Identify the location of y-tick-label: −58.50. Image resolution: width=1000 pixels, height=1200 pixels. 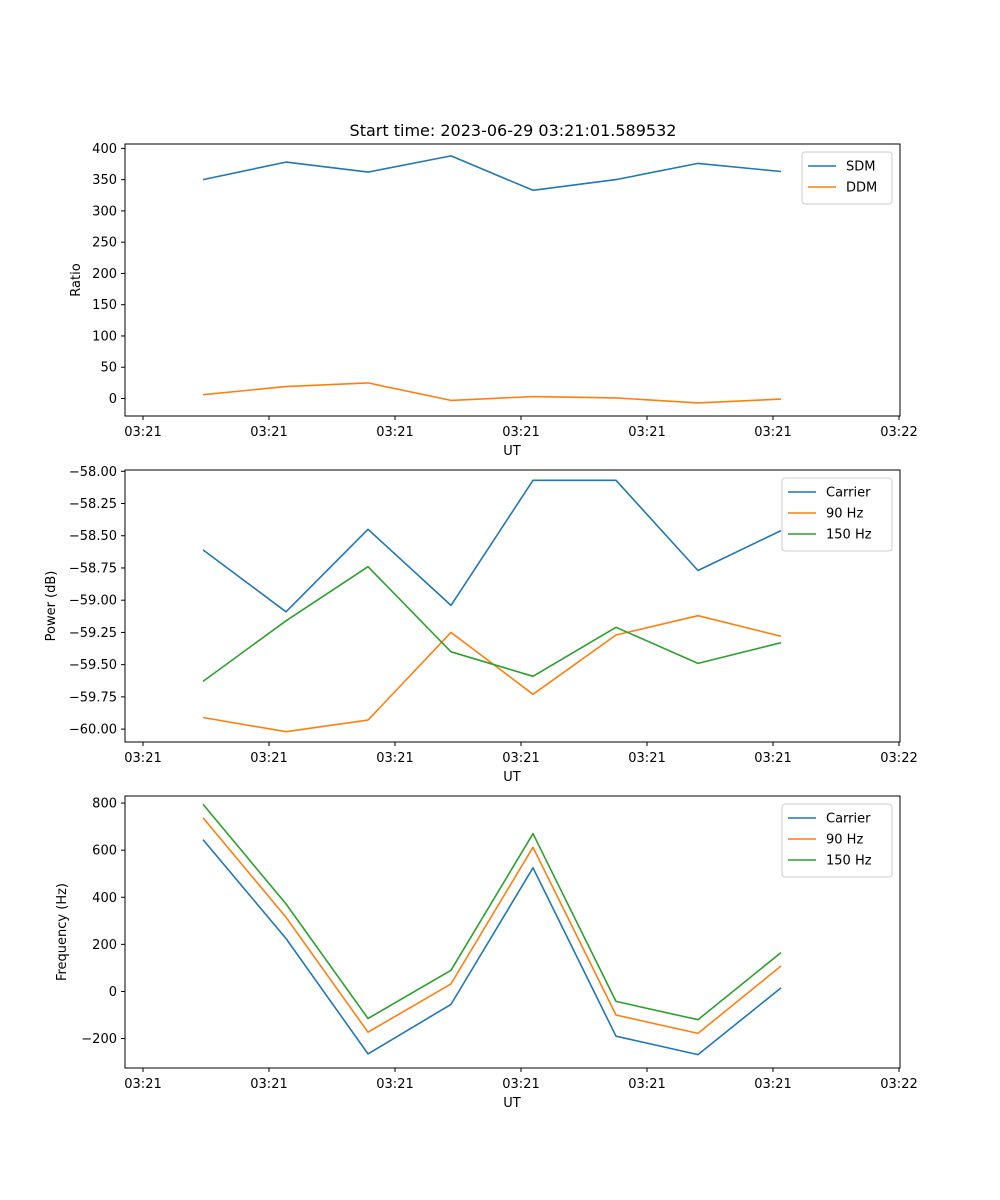
(93, 536).